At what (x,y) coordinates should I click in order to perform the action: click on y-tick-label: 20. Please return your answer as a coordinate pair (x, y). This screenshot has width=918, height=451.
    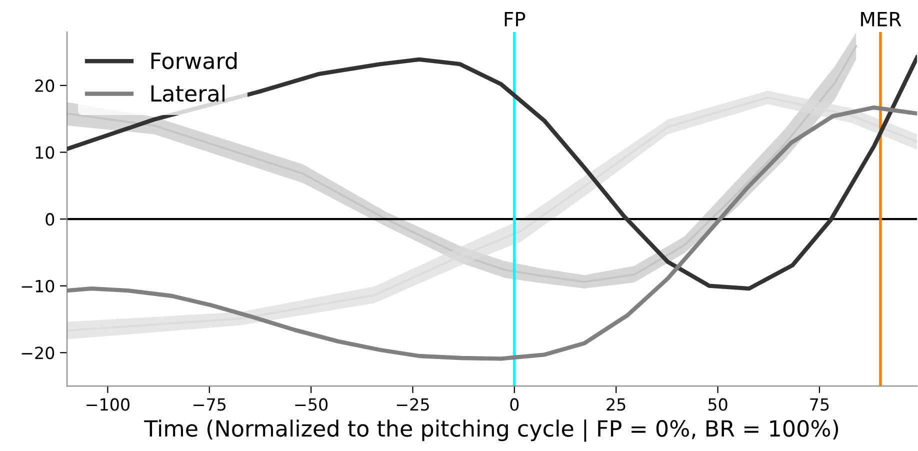
    Looking at the image, I should click on (44, 85).